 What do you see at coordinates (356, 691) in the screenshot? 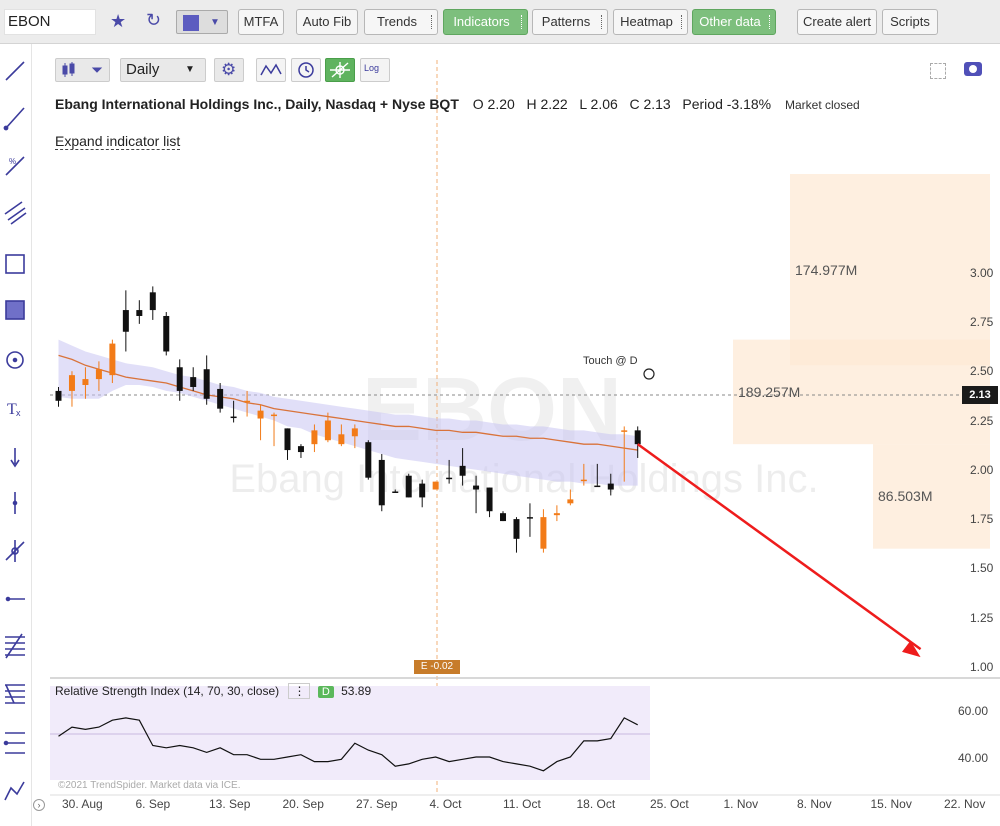
I see `rsi-value: 53.89` at bounding box center [356, 691].